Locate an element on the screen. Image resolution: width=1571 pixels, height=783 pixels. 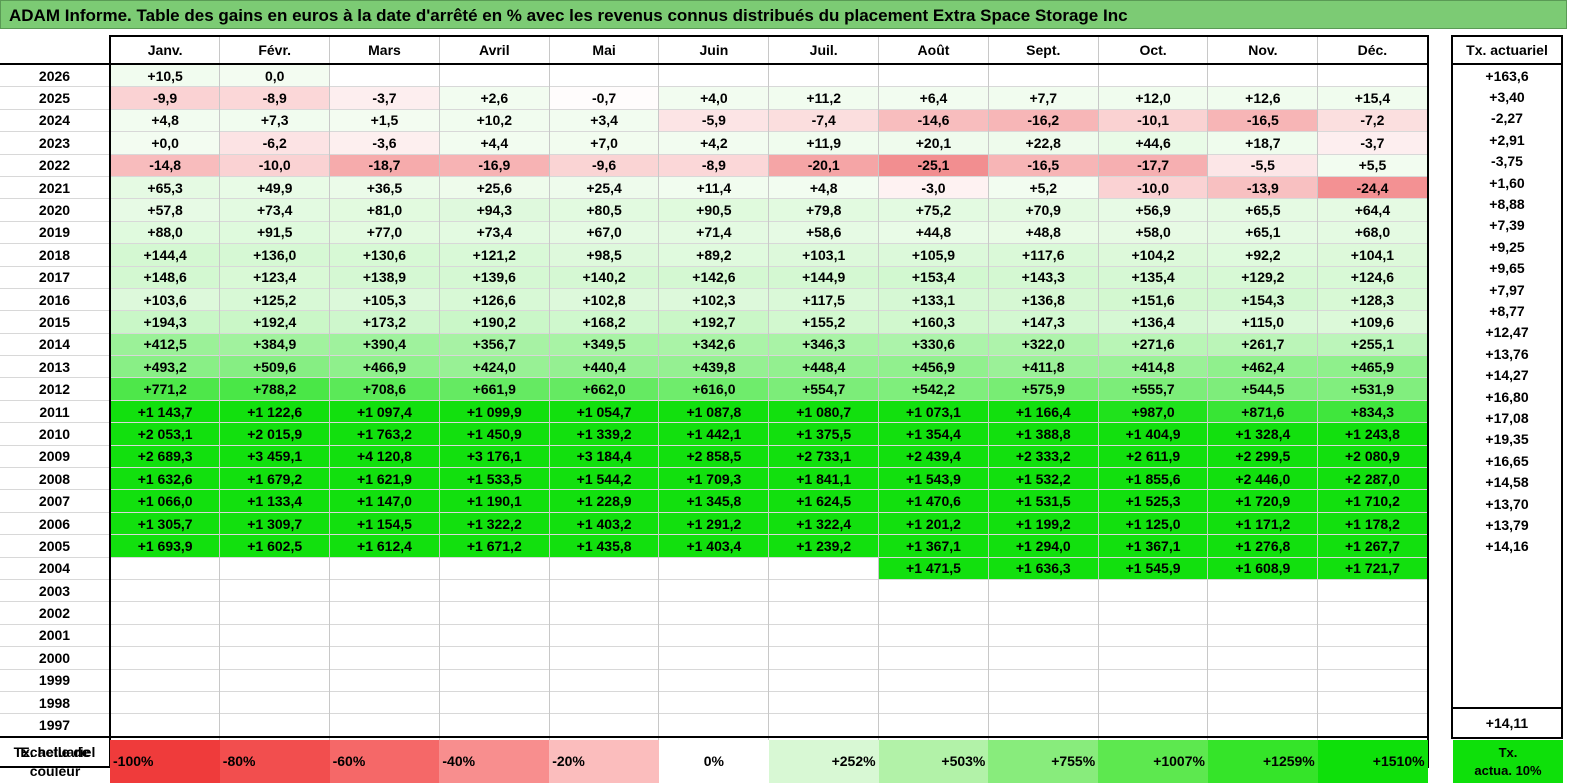
value-cell: -16,9 is located at coordinates (494, 165).